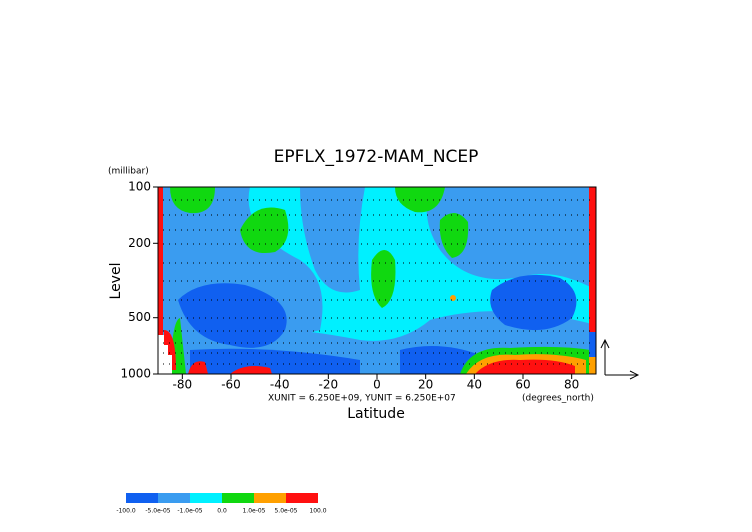 Image resolution: width=752 pixels, height=532 pixels. Describe the element at coordinates (376, 414) in the screenshot. I see `x-axis-label: Latitude` at that location.